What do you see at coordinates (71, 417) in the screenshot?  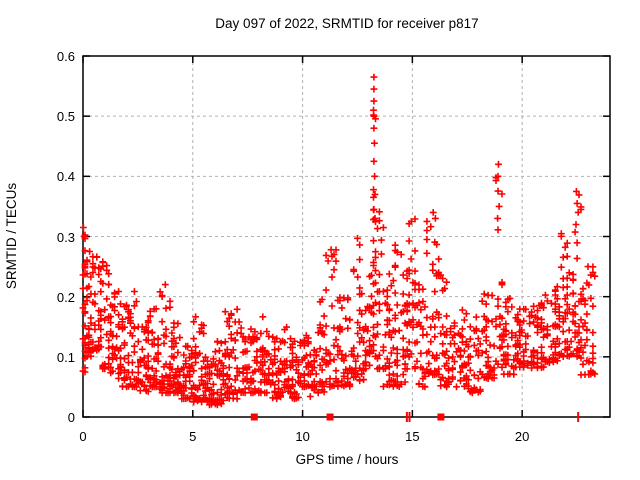 I see `y-tick-label: 0` at bounding box center [71, 417].